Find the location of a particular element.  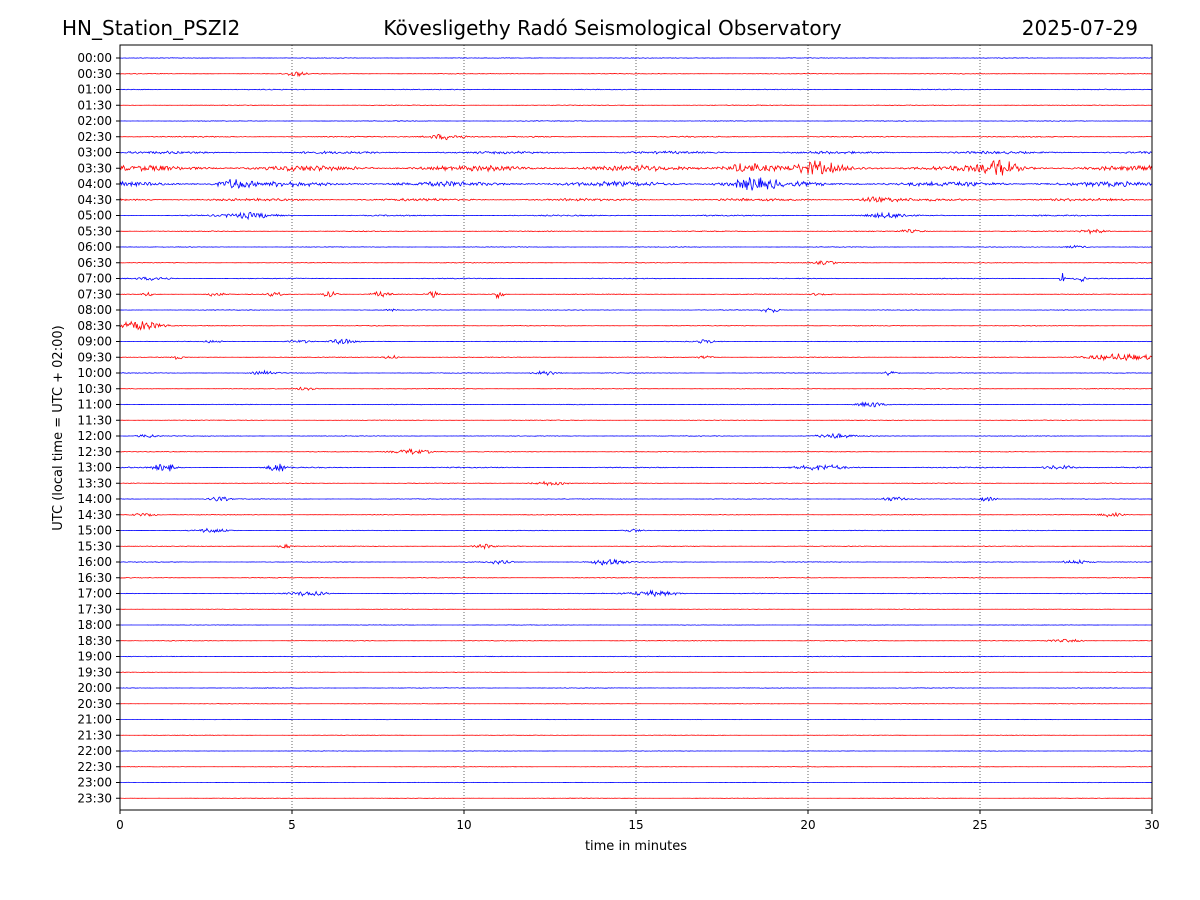

y-tick-label: 07:00 is located at coordinates (94, 279).